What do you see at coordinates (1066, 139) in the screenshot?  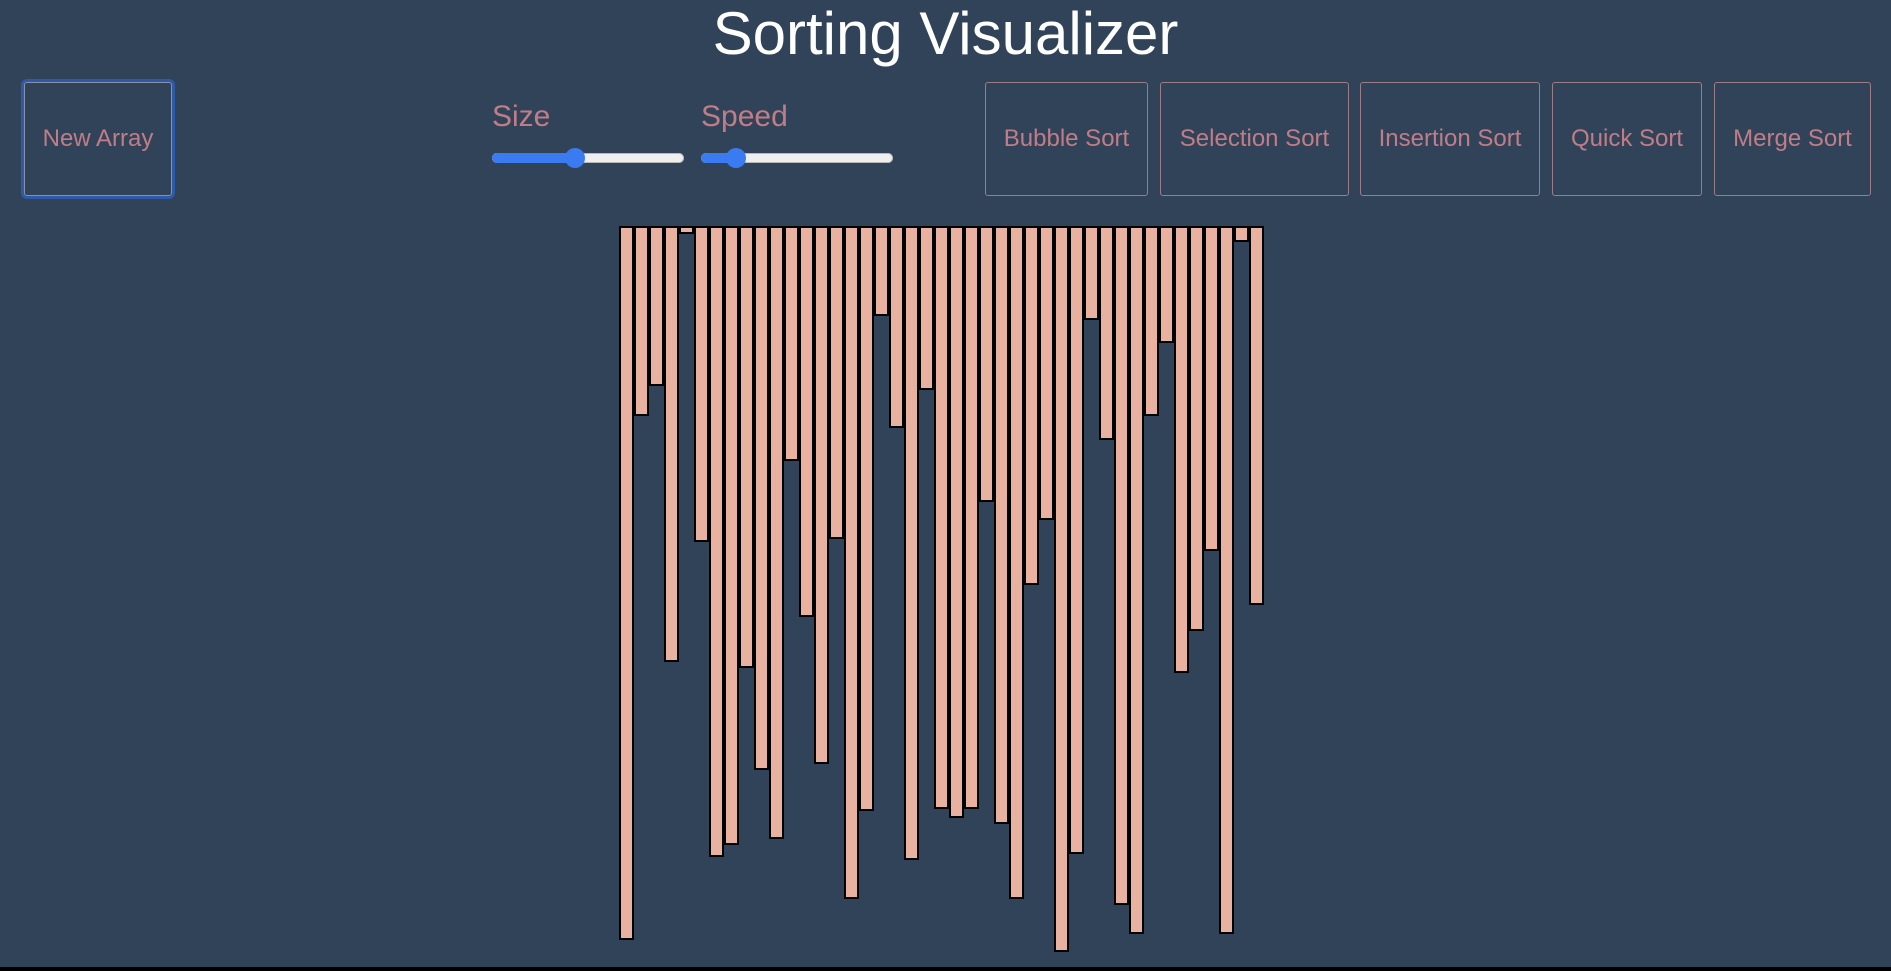 I see `bubble-sort-button: Bubble Sort` at bounding box center [1066, 139].